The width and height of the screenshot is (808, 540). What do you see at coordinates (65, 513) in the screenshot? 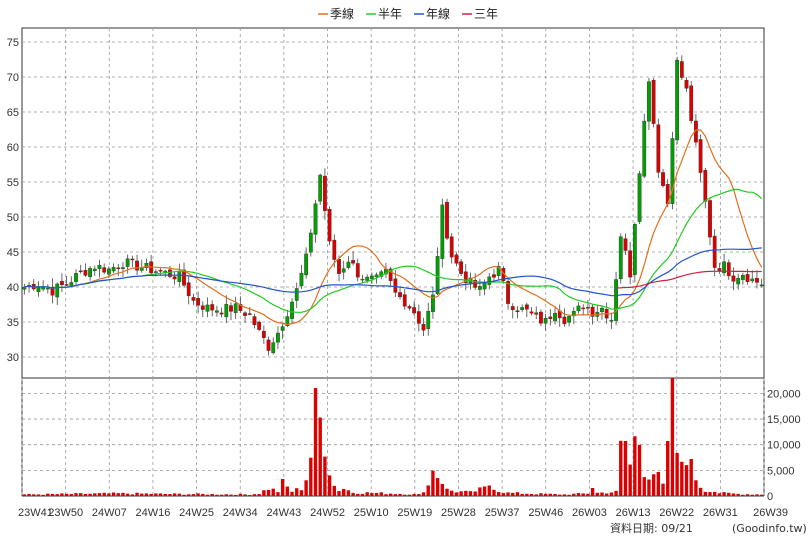
I see `x-tick-label: 23W50` at bounding box center [65, 513].